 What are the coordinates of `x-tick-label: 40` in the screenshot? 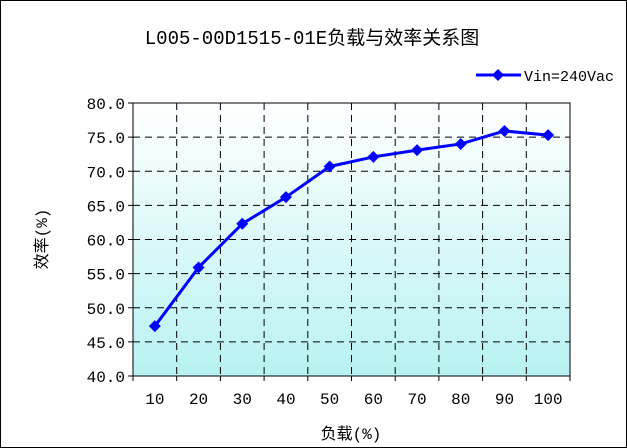 It's located at (285, 400).